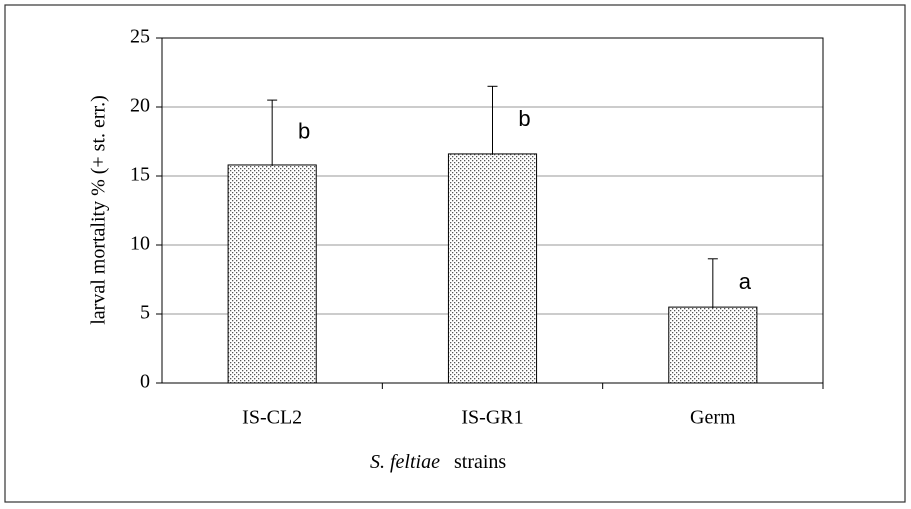  I want to click on x-label-suffix: strains, so click(480, 462).